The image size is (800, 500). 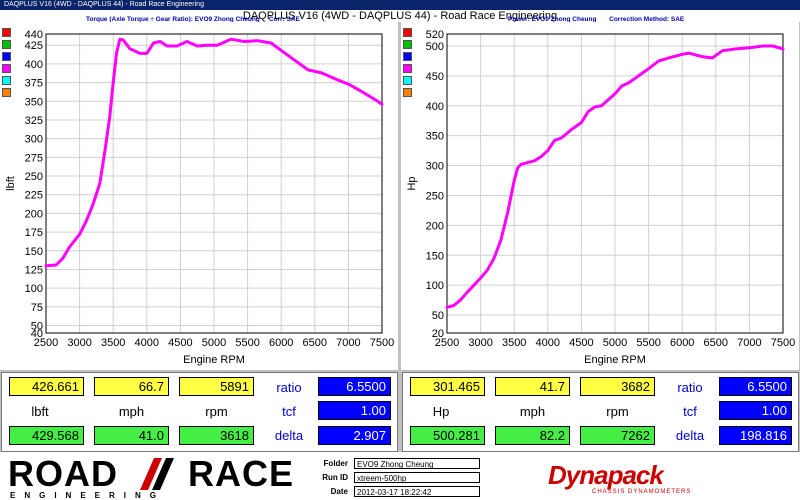 I want to click on right-unit-hp: Hp, so click(x=441, y=411).